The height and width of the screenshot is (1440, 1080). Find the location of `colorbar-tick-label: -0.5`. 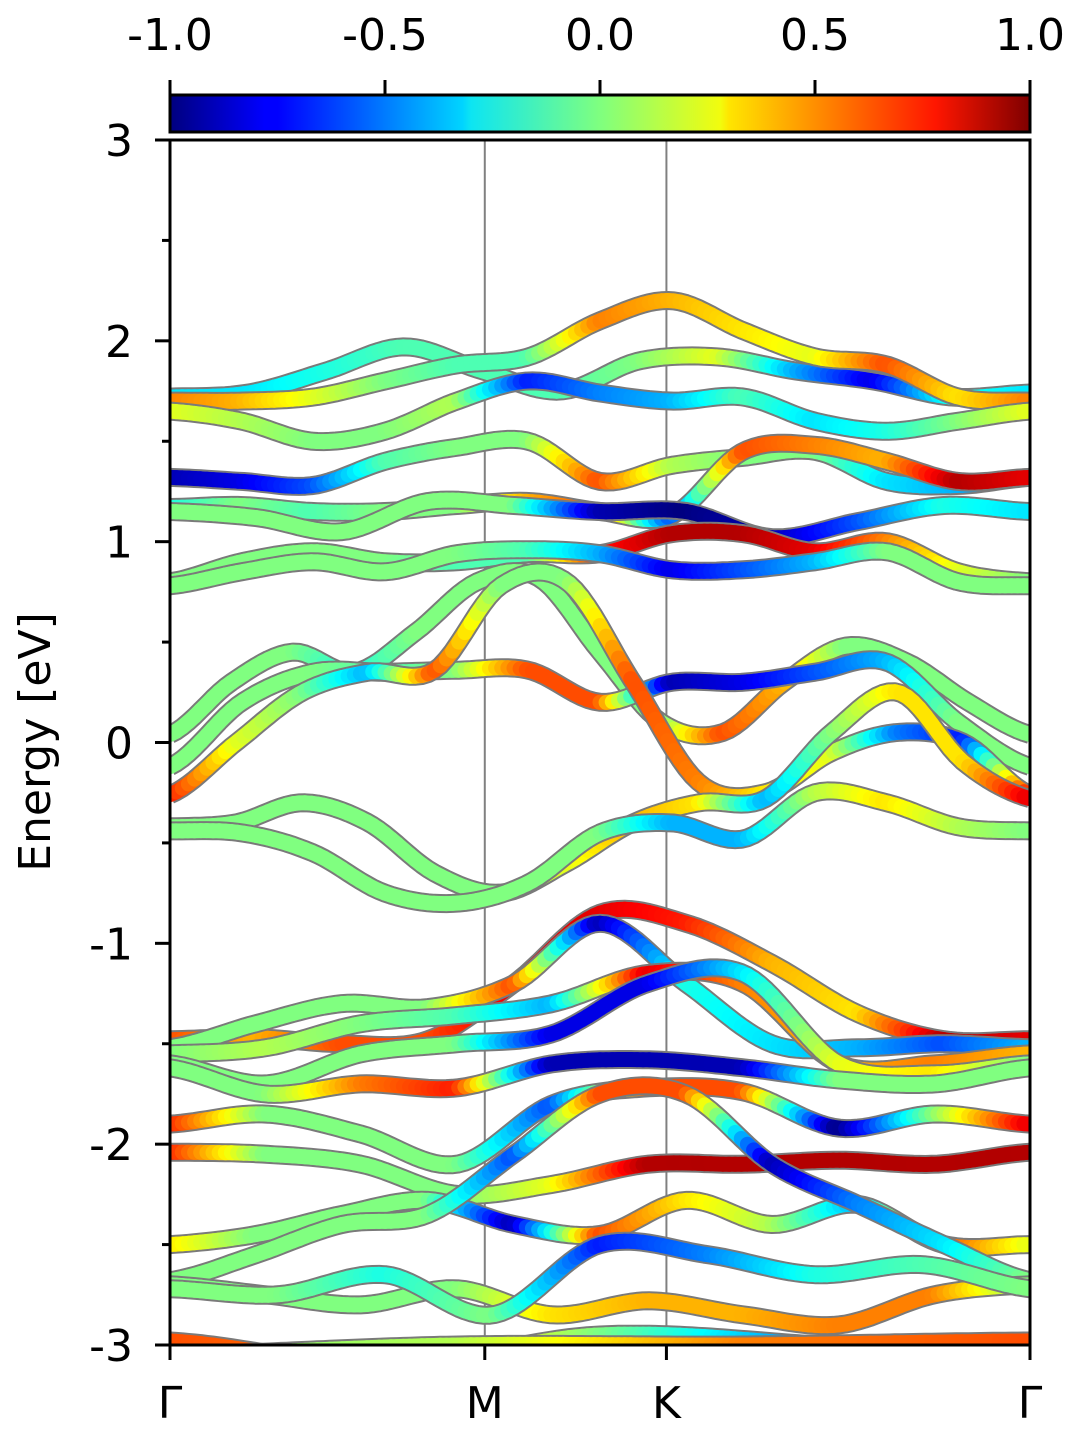

colorbar-tick-label: -0.5 is located at coordinates (385, 35).